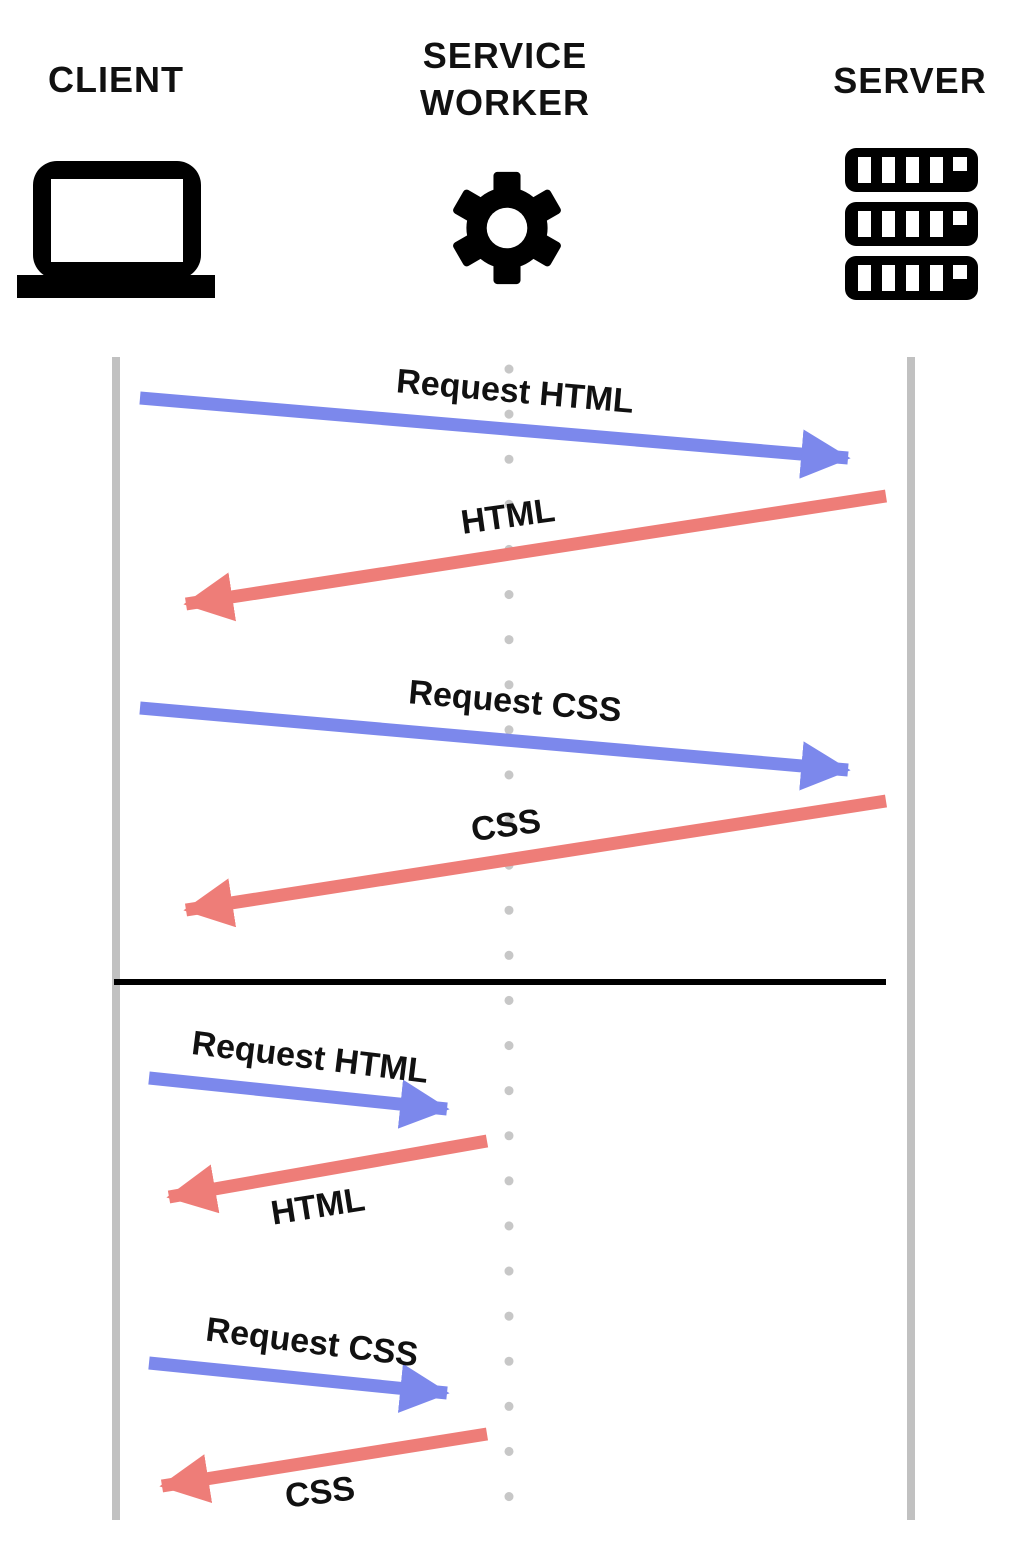  I want to click on section-divider-line, so click(500, 982).